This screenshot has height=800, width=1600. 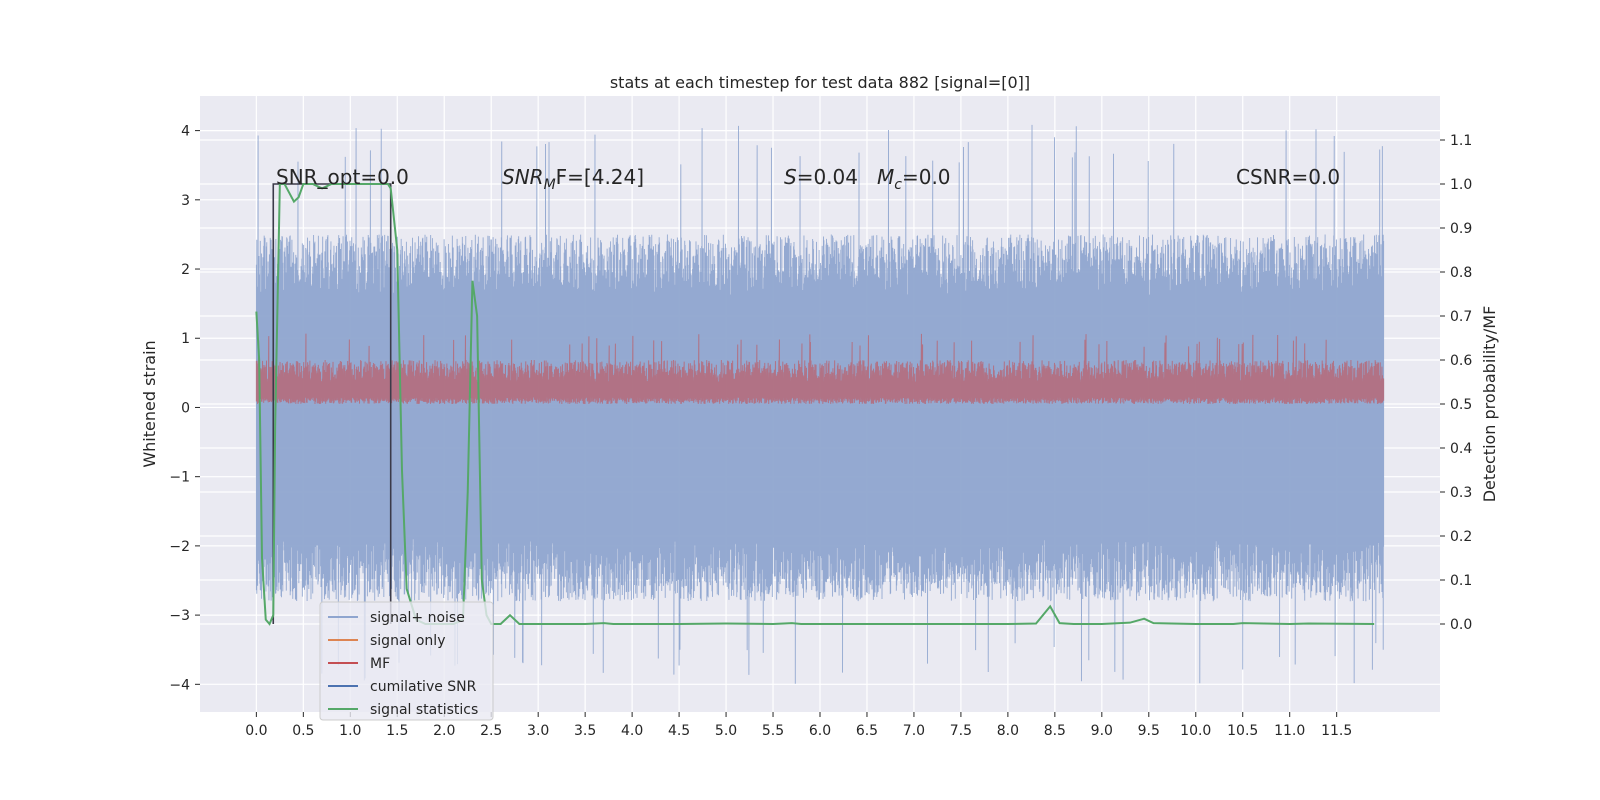 What do you see at coordinates (407, 641) in the screenshot?
I see `legend-label: signal only` at bounding box center [407, 641].